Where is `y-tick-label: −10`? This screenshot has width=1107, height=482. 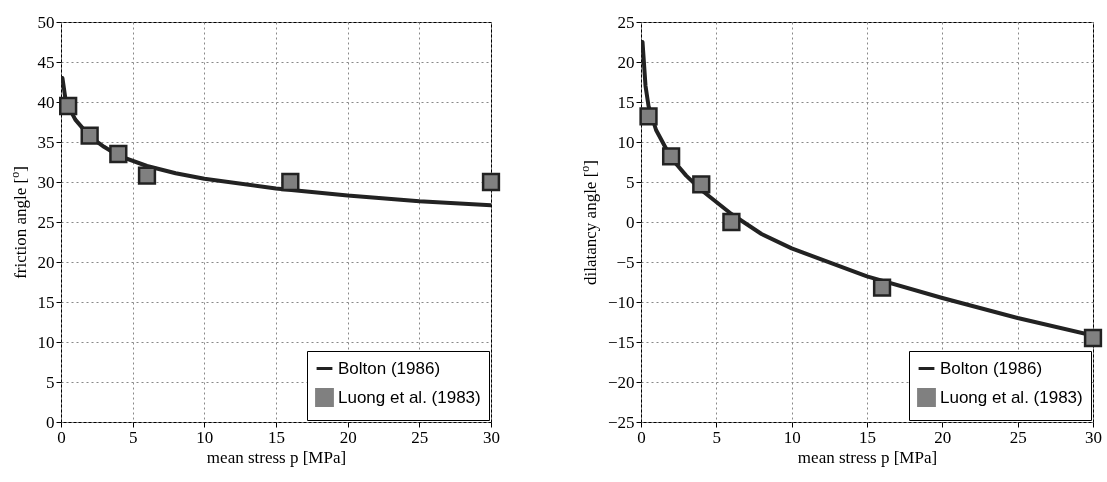
y-tick-label: −10 is located at coordinates (621, 302).